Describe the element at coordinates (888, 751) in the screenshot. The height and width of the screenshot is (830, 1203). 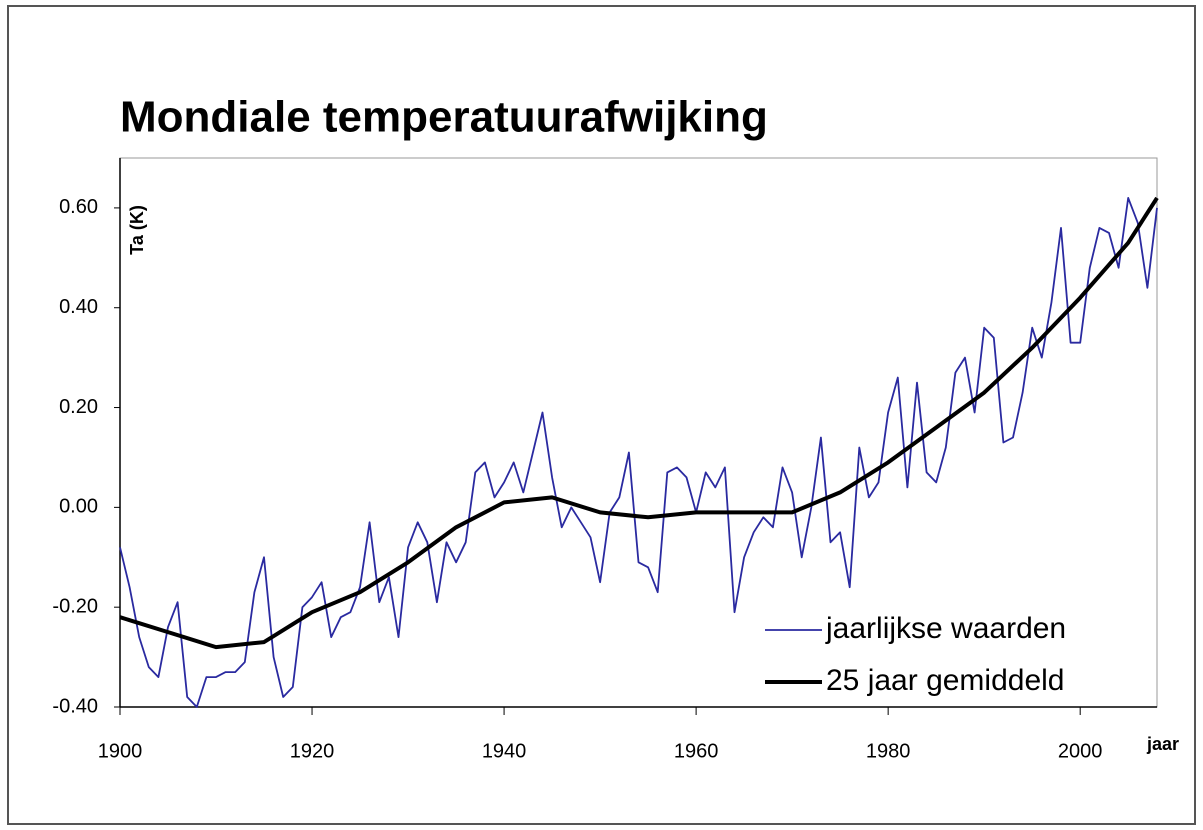
I see `x-tick-label: 1980` at that location.